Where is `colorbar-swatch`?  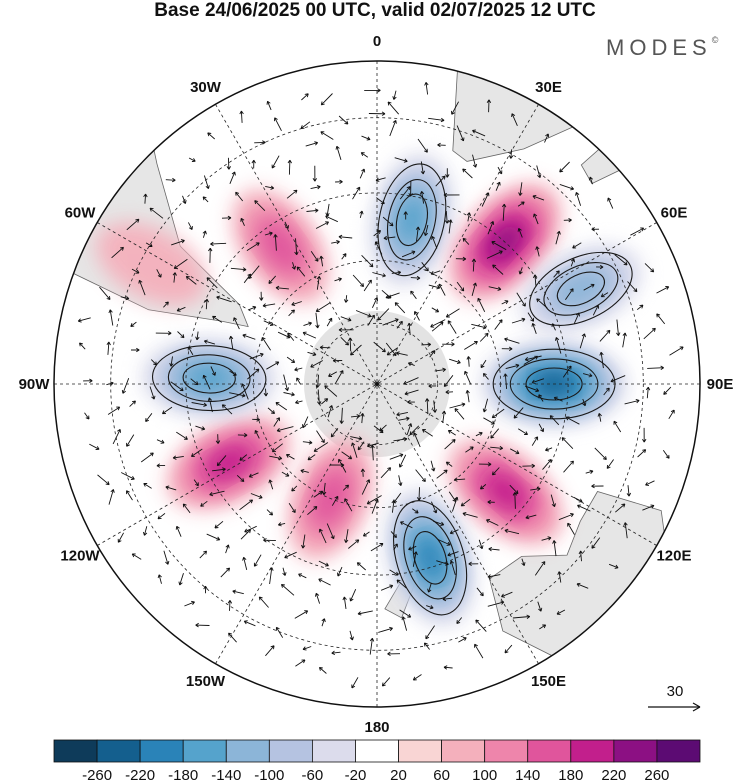 colorbar-swatch is located at coordinates (506, 751).